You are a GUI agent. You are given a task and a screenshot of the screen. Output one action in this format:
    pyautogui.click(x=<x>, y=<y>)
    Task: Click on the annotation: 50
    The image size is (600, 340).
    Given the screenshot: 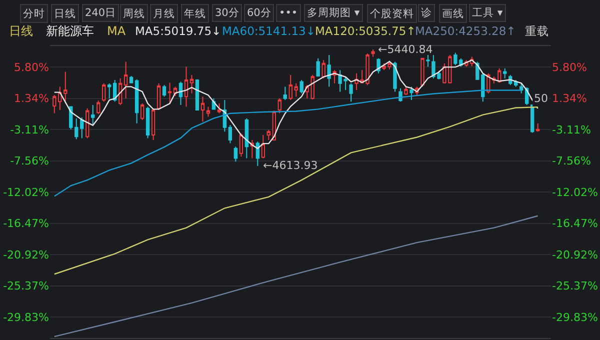 What is the action you would take?
    pyautogui.click(x=541, y=98)
    